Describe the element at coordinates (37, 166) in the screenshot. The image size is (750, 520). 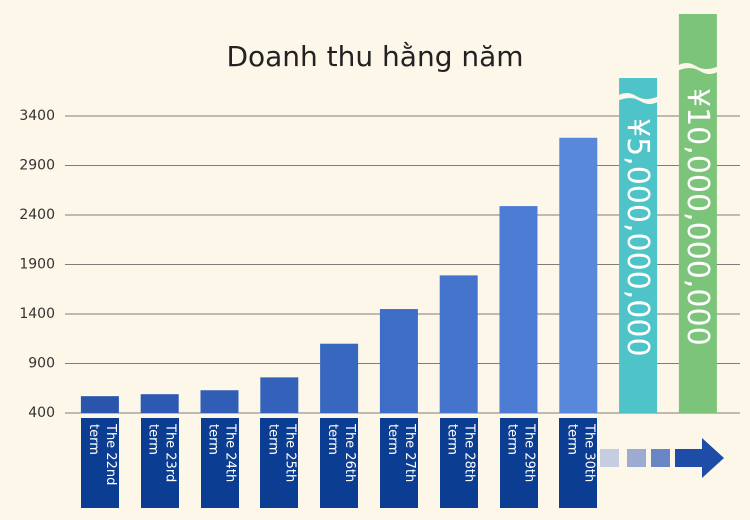
I see `y-tick-label: 2900` at that location.